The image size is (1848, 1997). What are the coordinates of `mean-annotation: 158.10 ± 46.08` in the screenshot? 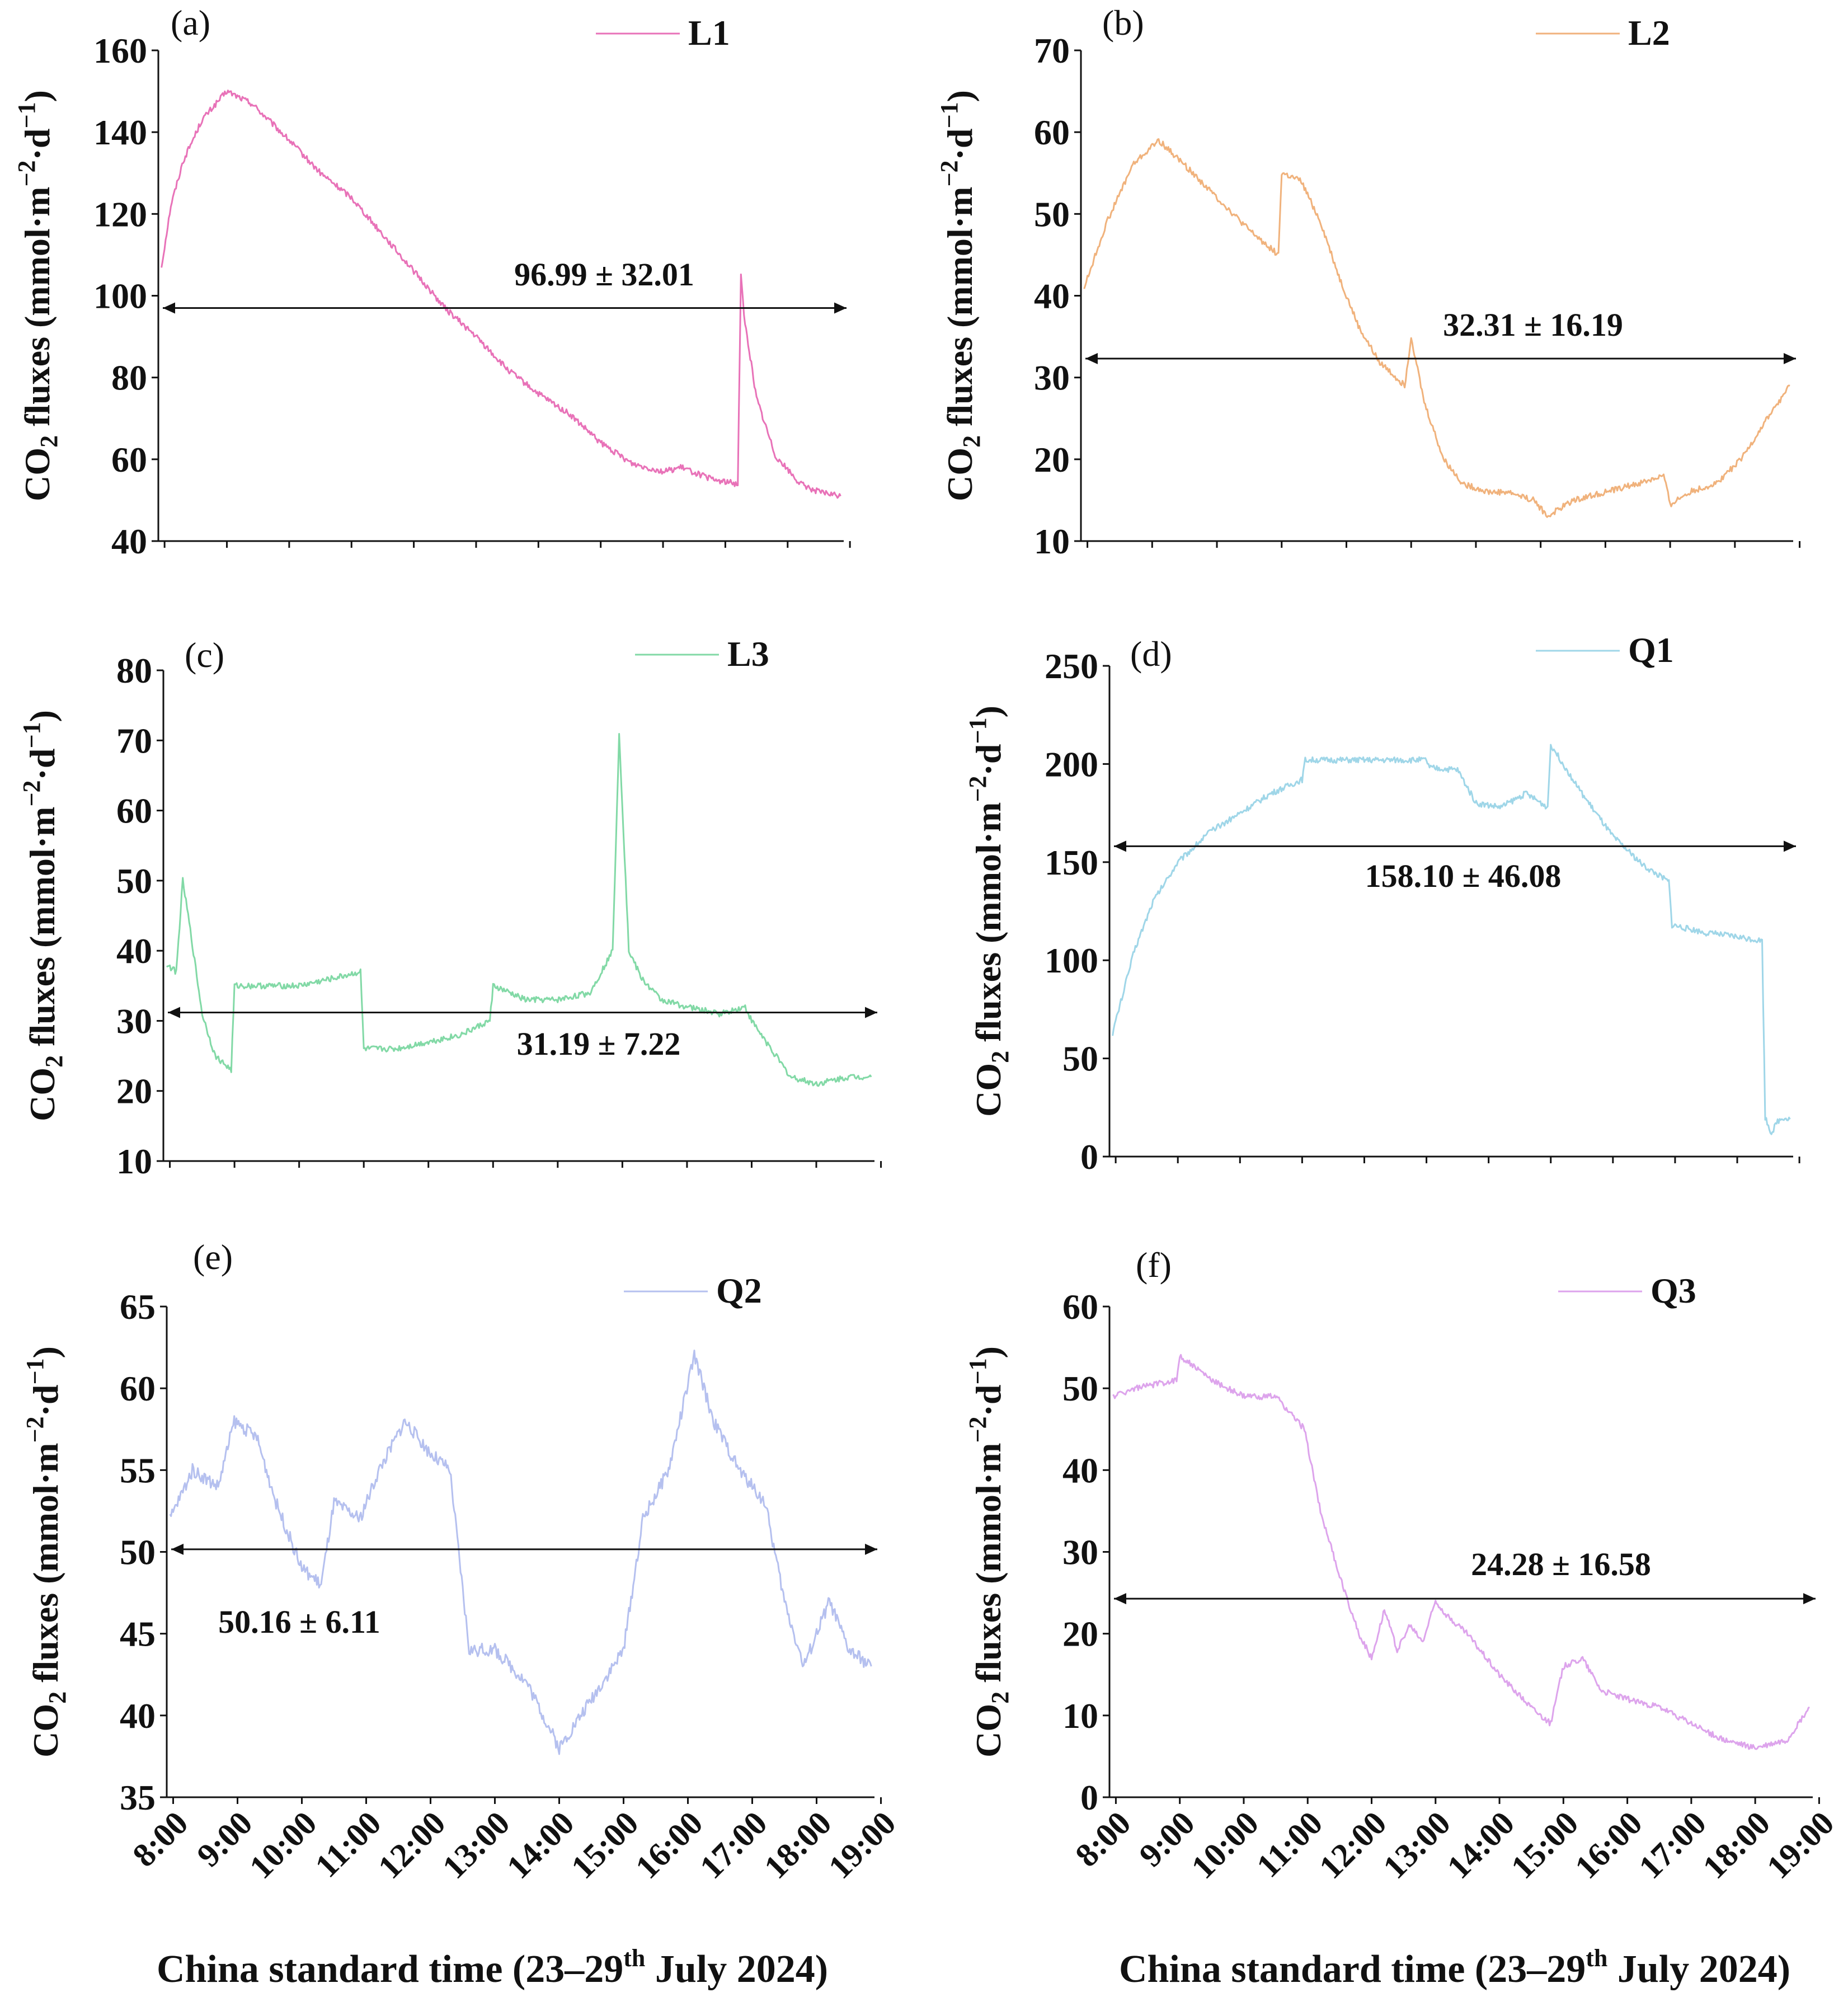 It's located at (1464, 876).